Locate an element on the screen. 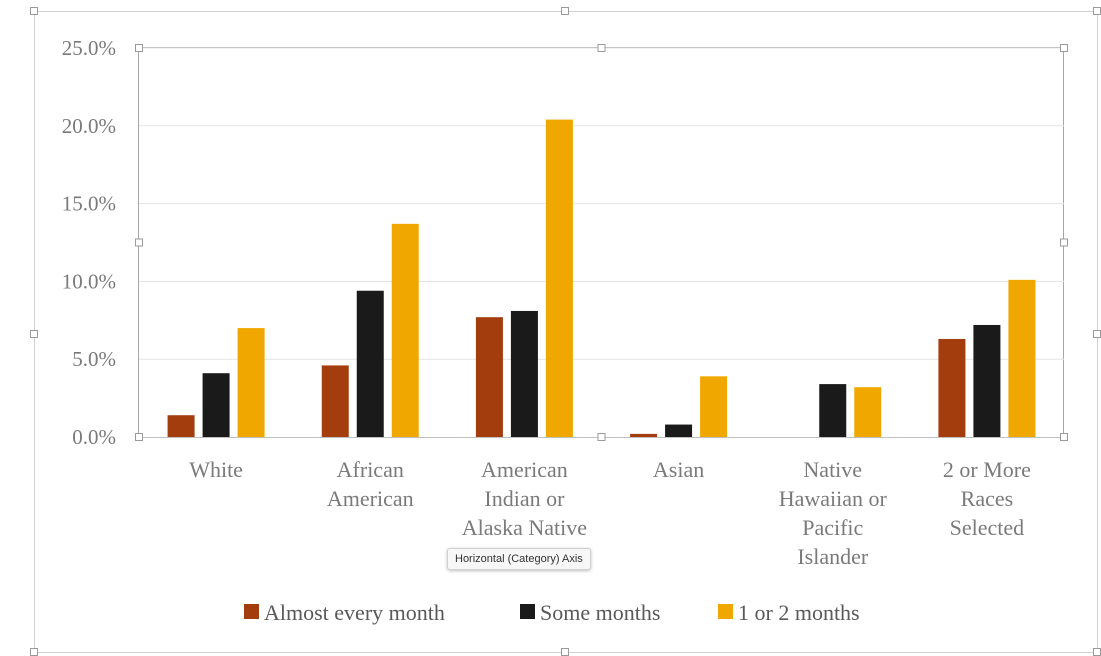 Image resolution: width=1101 pixels, height=656 pixels. legend-label: Almost every month is located at coordinates (354, 612).